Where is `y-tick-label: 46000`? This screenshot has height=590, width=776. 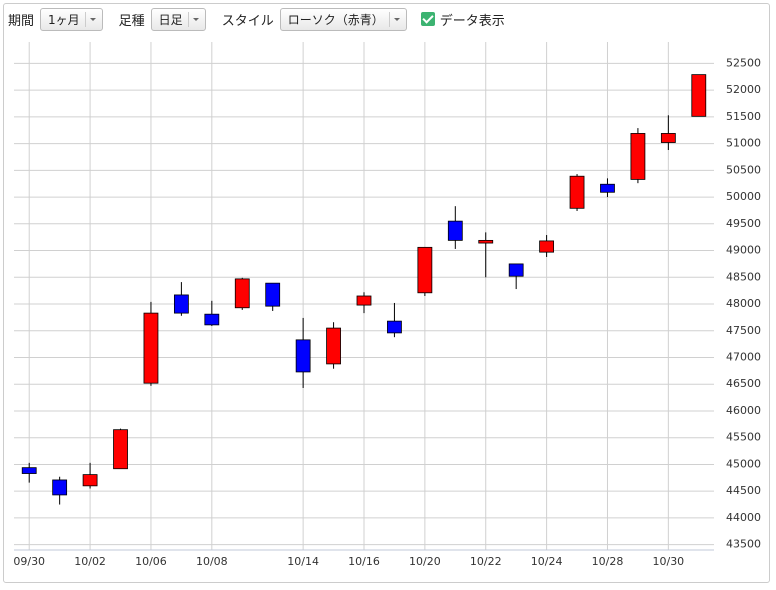
y-tick-label: 46000 is located at coordinates (743, 410).